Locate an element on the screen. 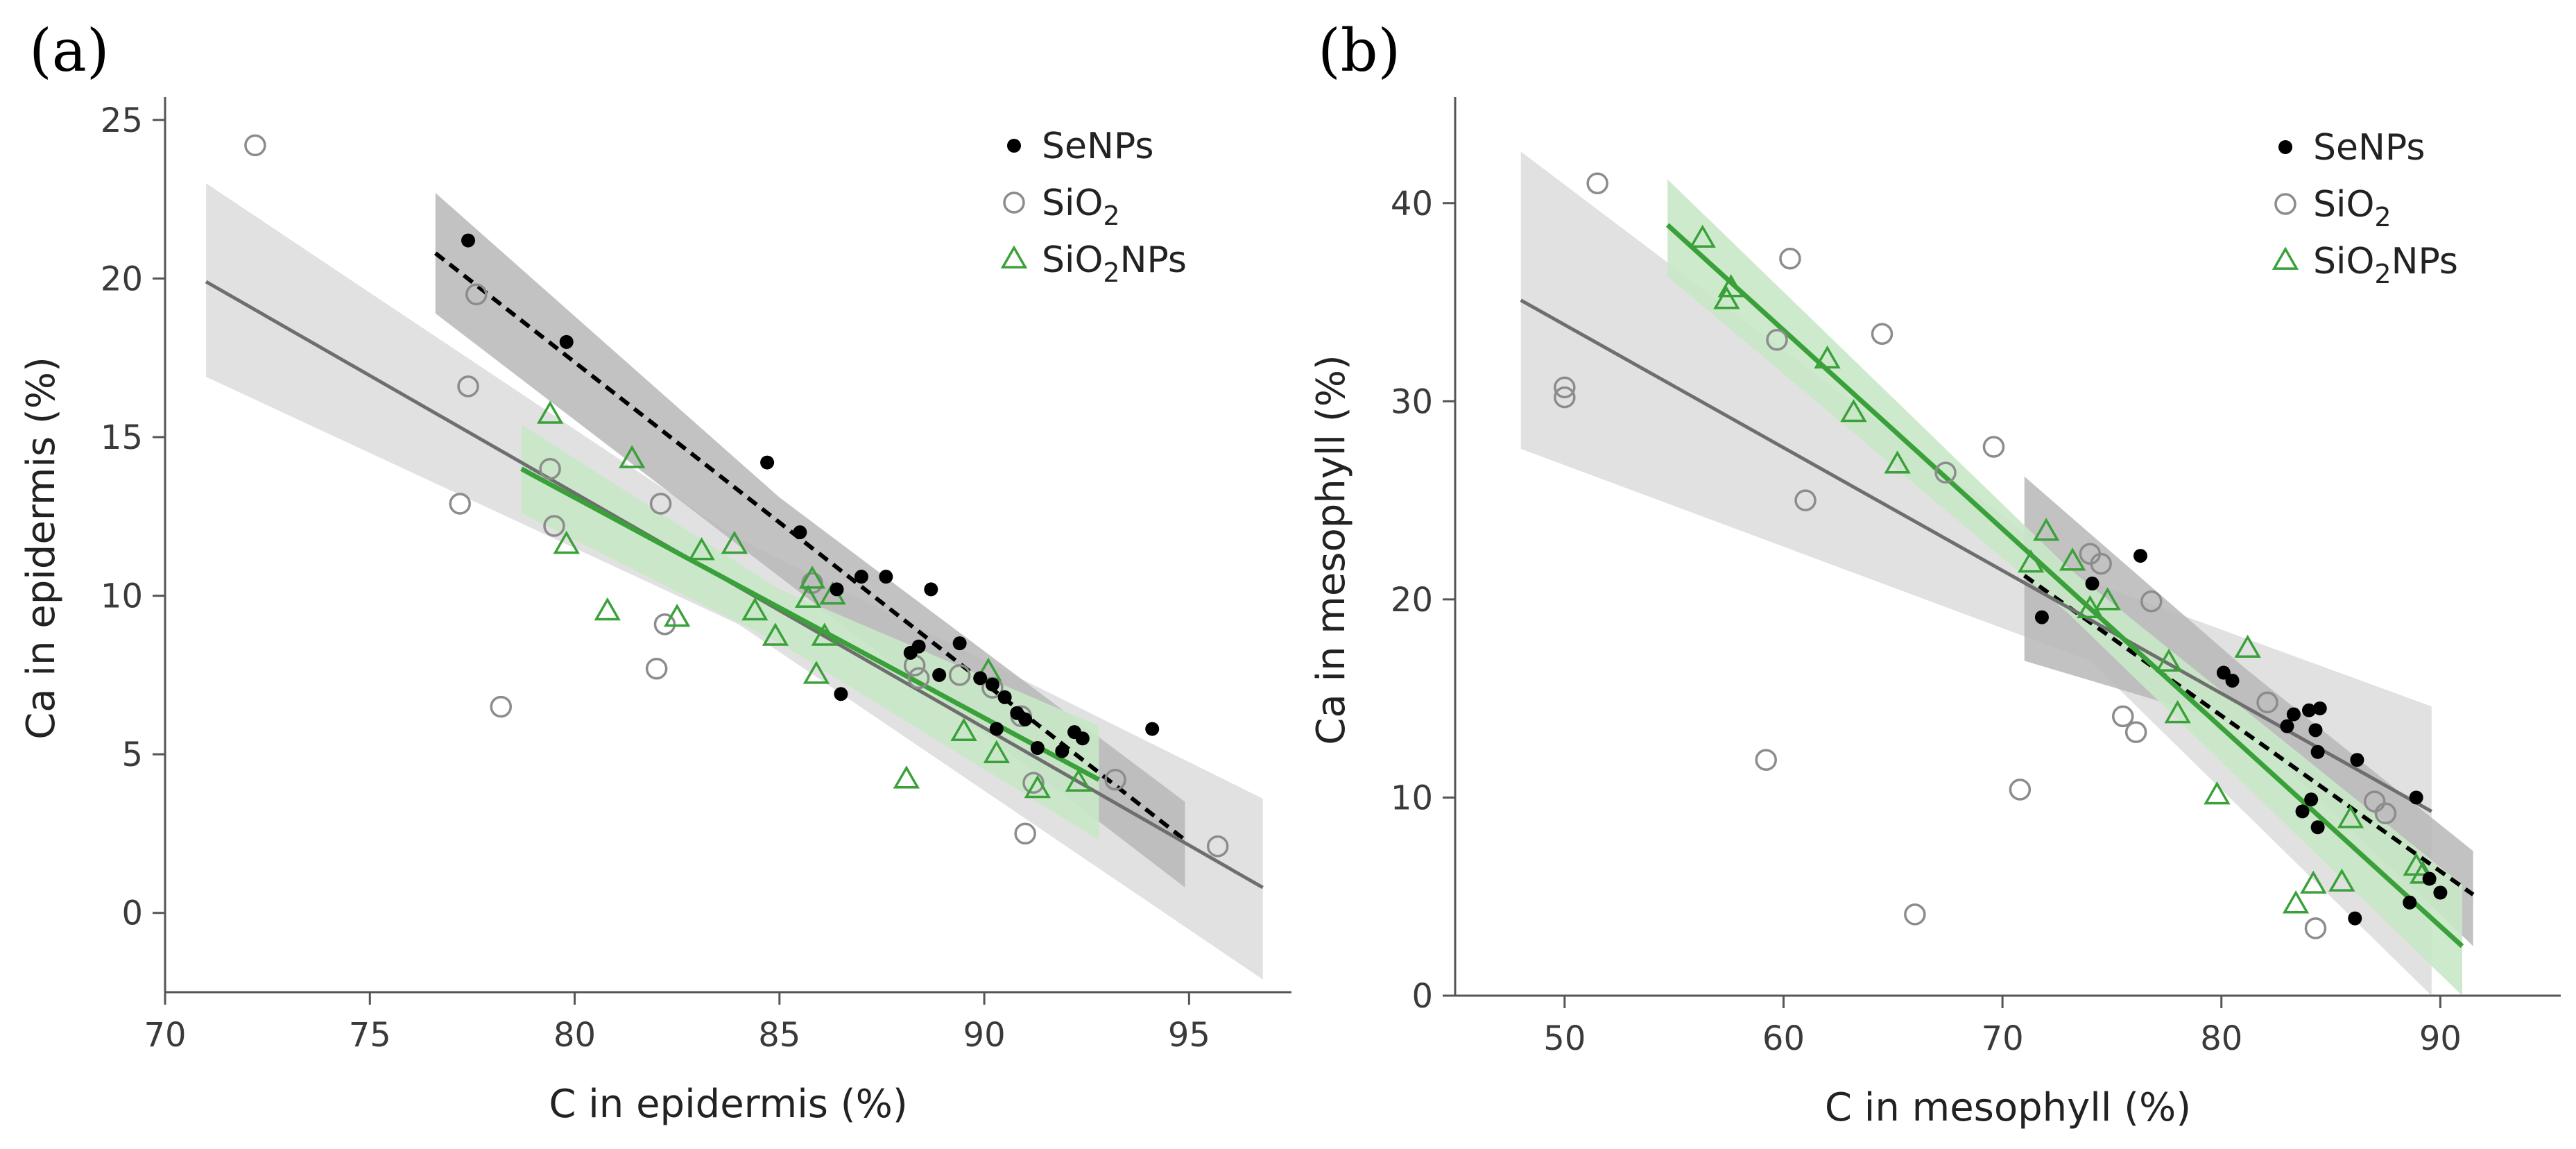  panel-a-y-axis-title: Ca in epidermis (%) is located at coordinates (41, 548).